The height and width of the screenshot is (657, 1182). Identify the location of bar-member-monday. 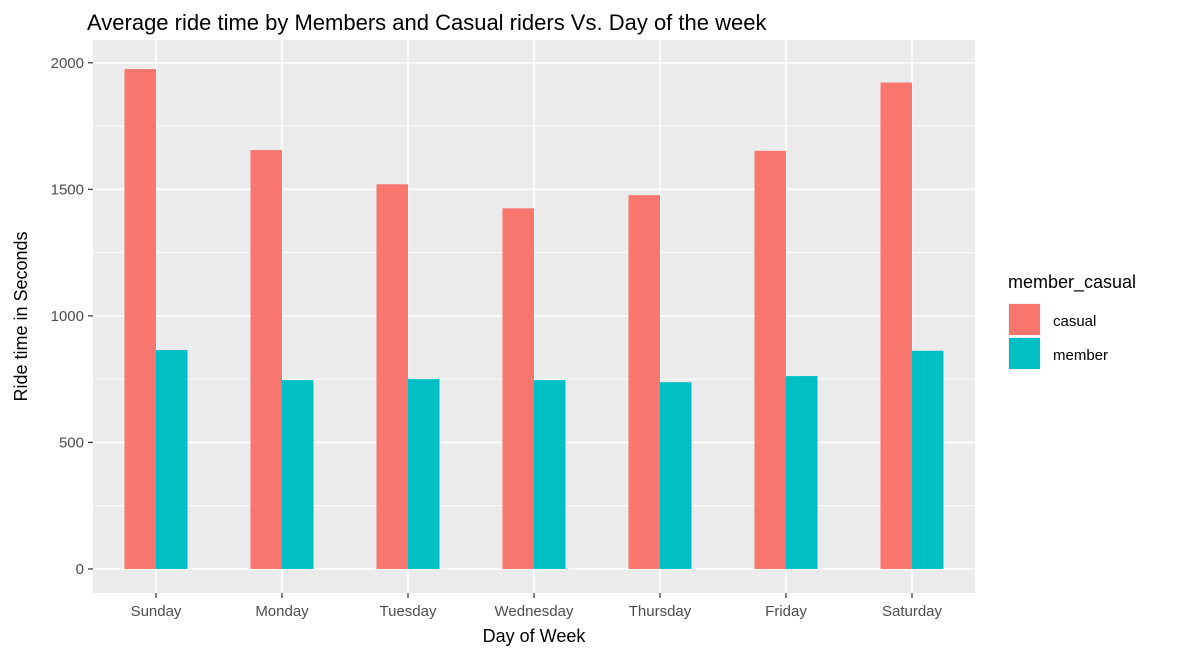
(298, 474).